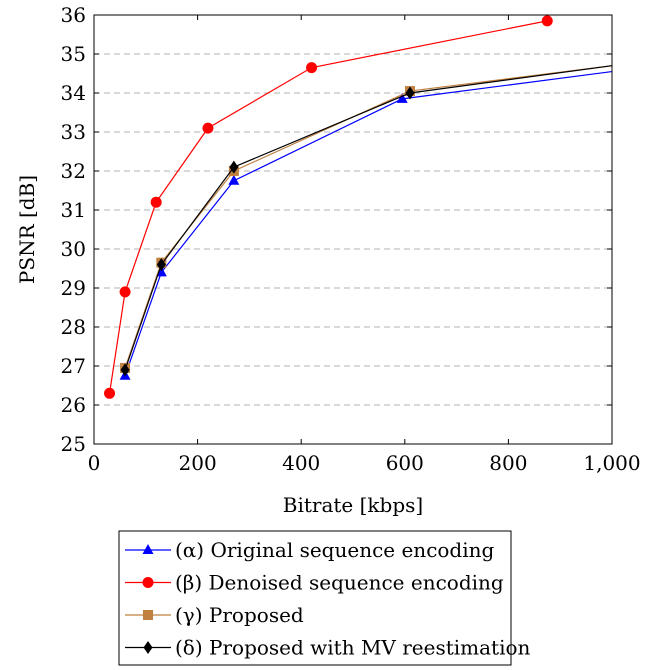 This screenshot has width=657, height=670. Describe the element at coordinates (73, 444) in the screenshot. I see `y-tick-label: 25` at that location.